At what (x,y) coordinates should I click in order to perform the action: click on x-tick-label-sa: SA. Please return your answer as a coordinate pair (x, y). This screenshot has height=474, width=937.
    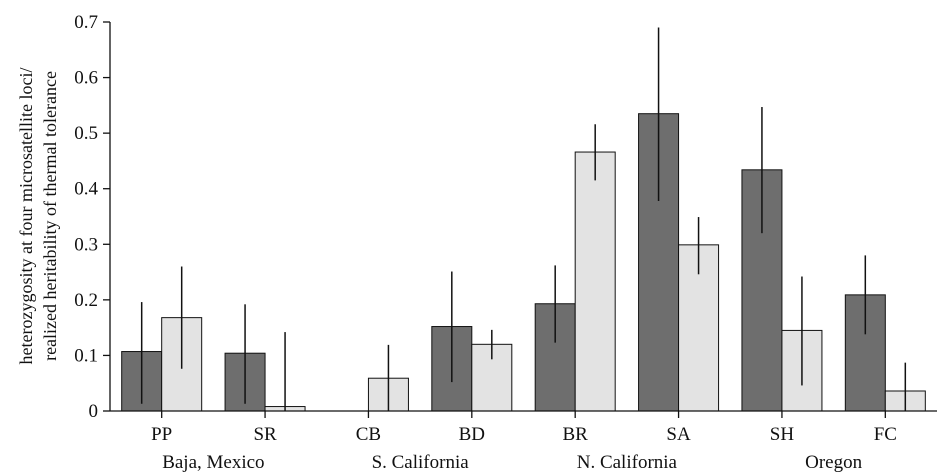
    Looking at the image, I should click on (678, 434).